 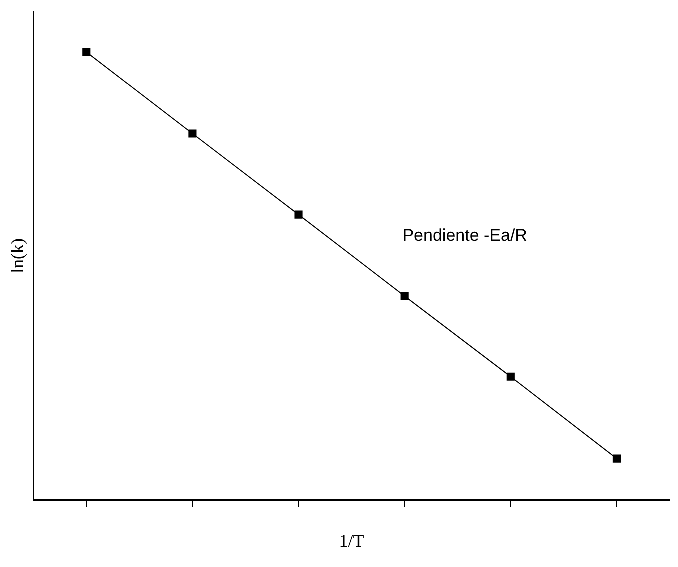 What do you see at coordinates (465, 236) in the screenshot?
I see `annotation: Pendiente -Ea/R` at bounding box center [465, 236].